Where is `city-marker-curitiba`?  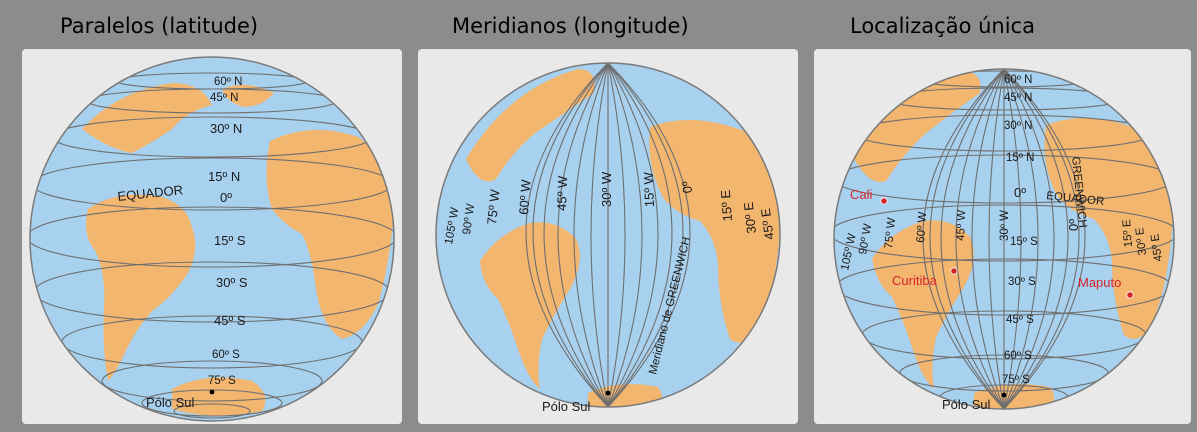 city-marker-curitiba is located at coordinates (954, 271).